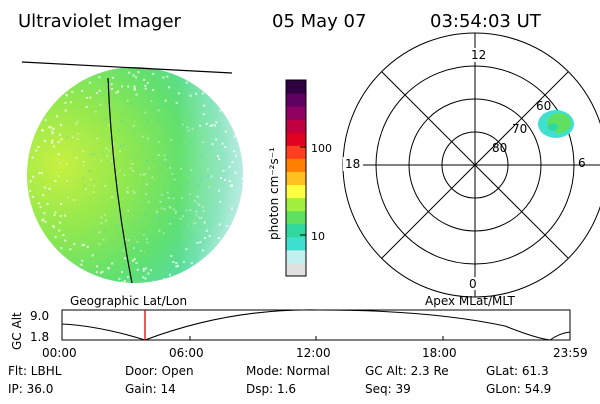 Image resolution: width=600 pixels, height=404 pixels. Describe the element at coordinates (318, 236) in the screenshot. I see `colorbar-label-10: 10` at that location.